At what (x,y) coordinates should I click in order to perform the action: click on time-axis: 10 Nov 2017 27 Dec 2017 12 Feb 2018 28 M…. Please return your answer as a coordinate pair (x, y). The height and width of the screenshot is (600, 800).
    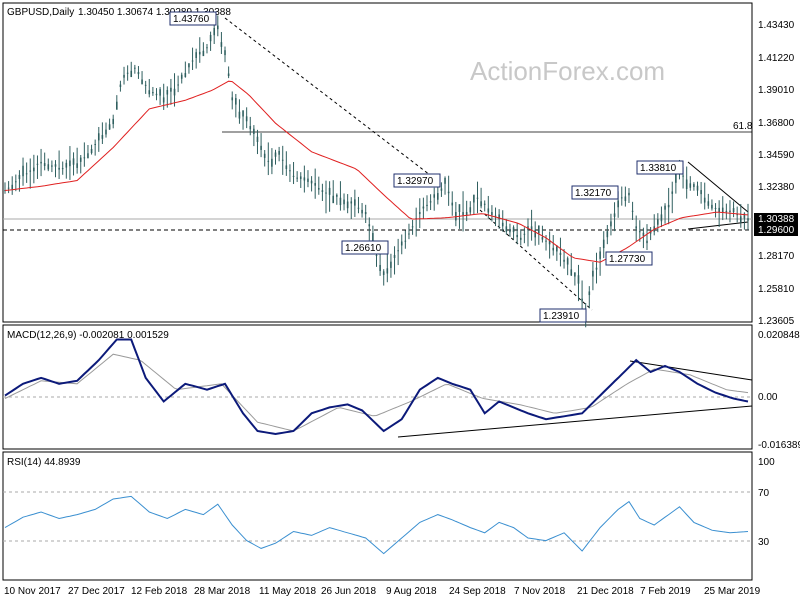
    Looking at the image, I should click on (382, 591).